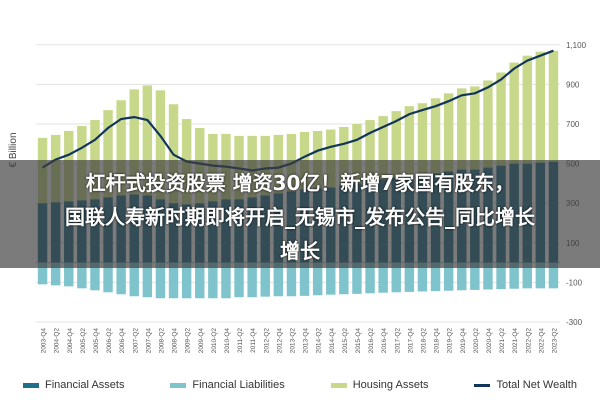 The height and width of the screenshot is (400, 600). Describe the element at coordinates (266, 341) in the screenshot. I see `x-tick-label: 2012-Q2` at that location.